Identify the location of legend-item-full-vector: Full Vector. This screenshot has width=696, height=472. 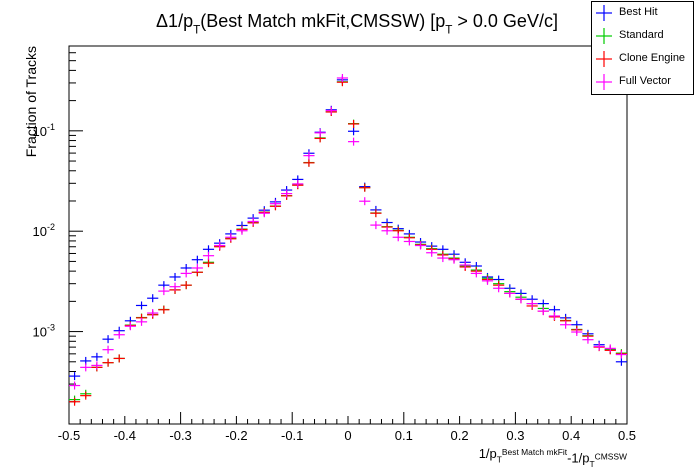
(642, 82).